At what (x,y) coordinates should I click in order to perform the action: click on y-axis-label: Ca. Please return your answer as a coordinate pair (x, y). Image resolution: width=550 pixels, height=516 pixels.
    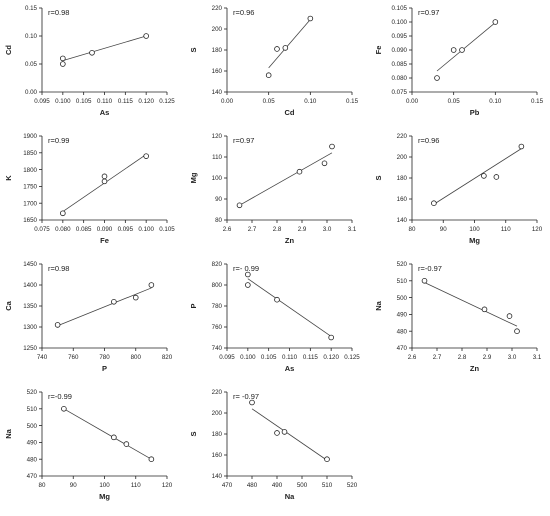
    Looking at the image, I should click on (8, 305).